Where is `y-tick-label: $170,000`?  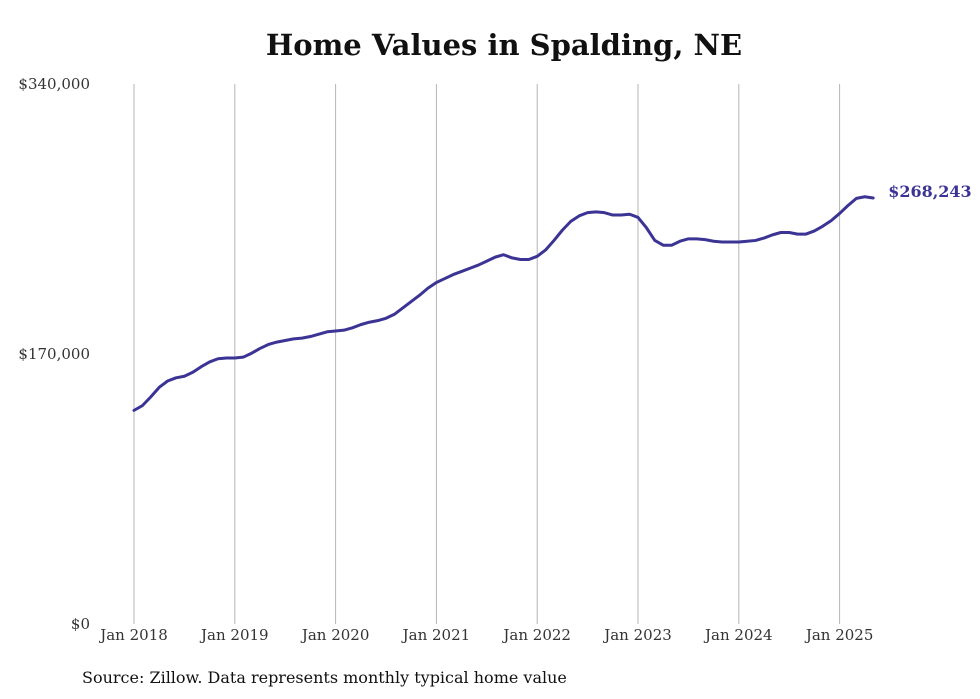 y-tick-label: $170,000 is located at coordinates (54, 354).